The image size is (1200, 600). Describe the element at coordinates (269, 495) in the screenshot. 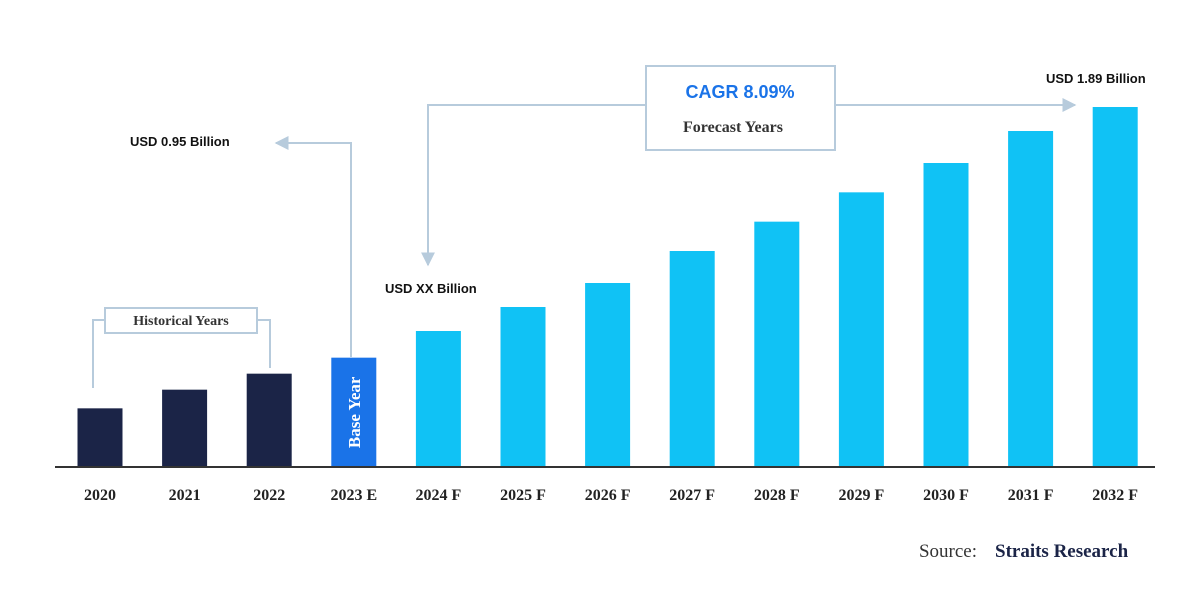

I see `x-tick-label: 2022` at that location.